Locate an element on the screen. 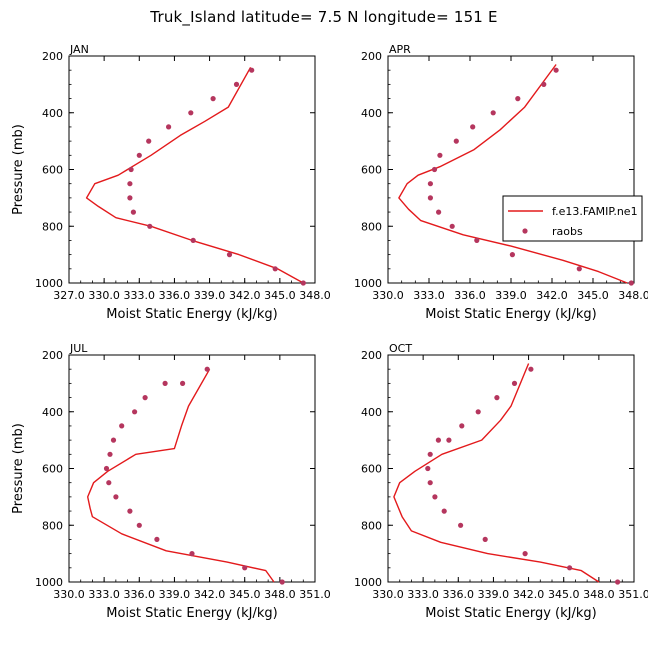  panel-label: JAN is located at coordinates (79, 49).